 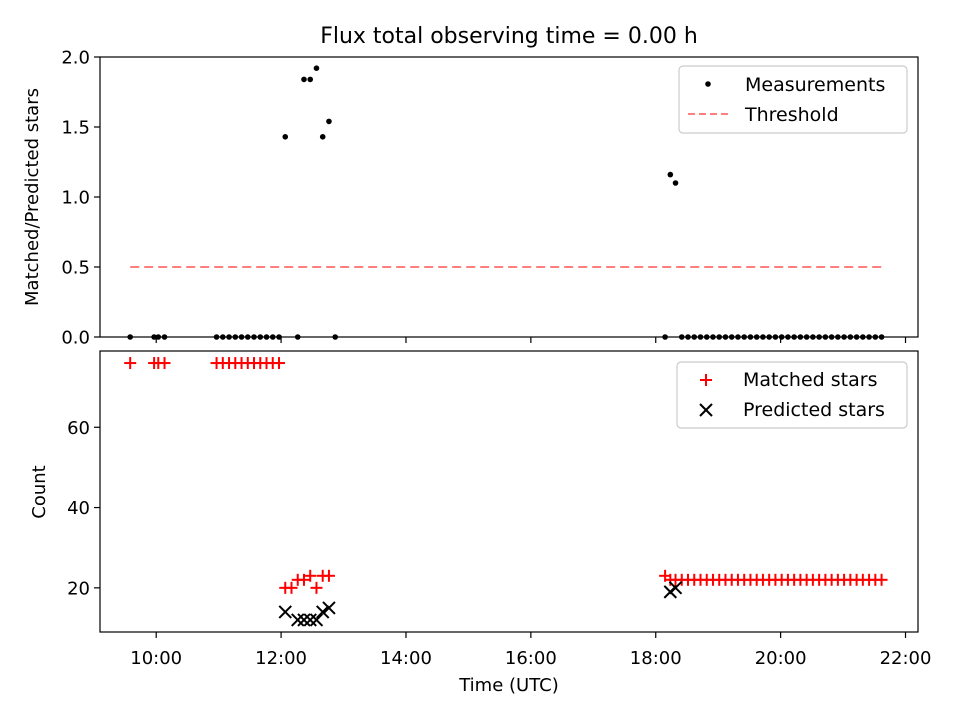 What do you see at coordinates (906, 658) in the screenshot?
I see `bottom-x-tick-label: 22:00` at bounding box center [906, 658].